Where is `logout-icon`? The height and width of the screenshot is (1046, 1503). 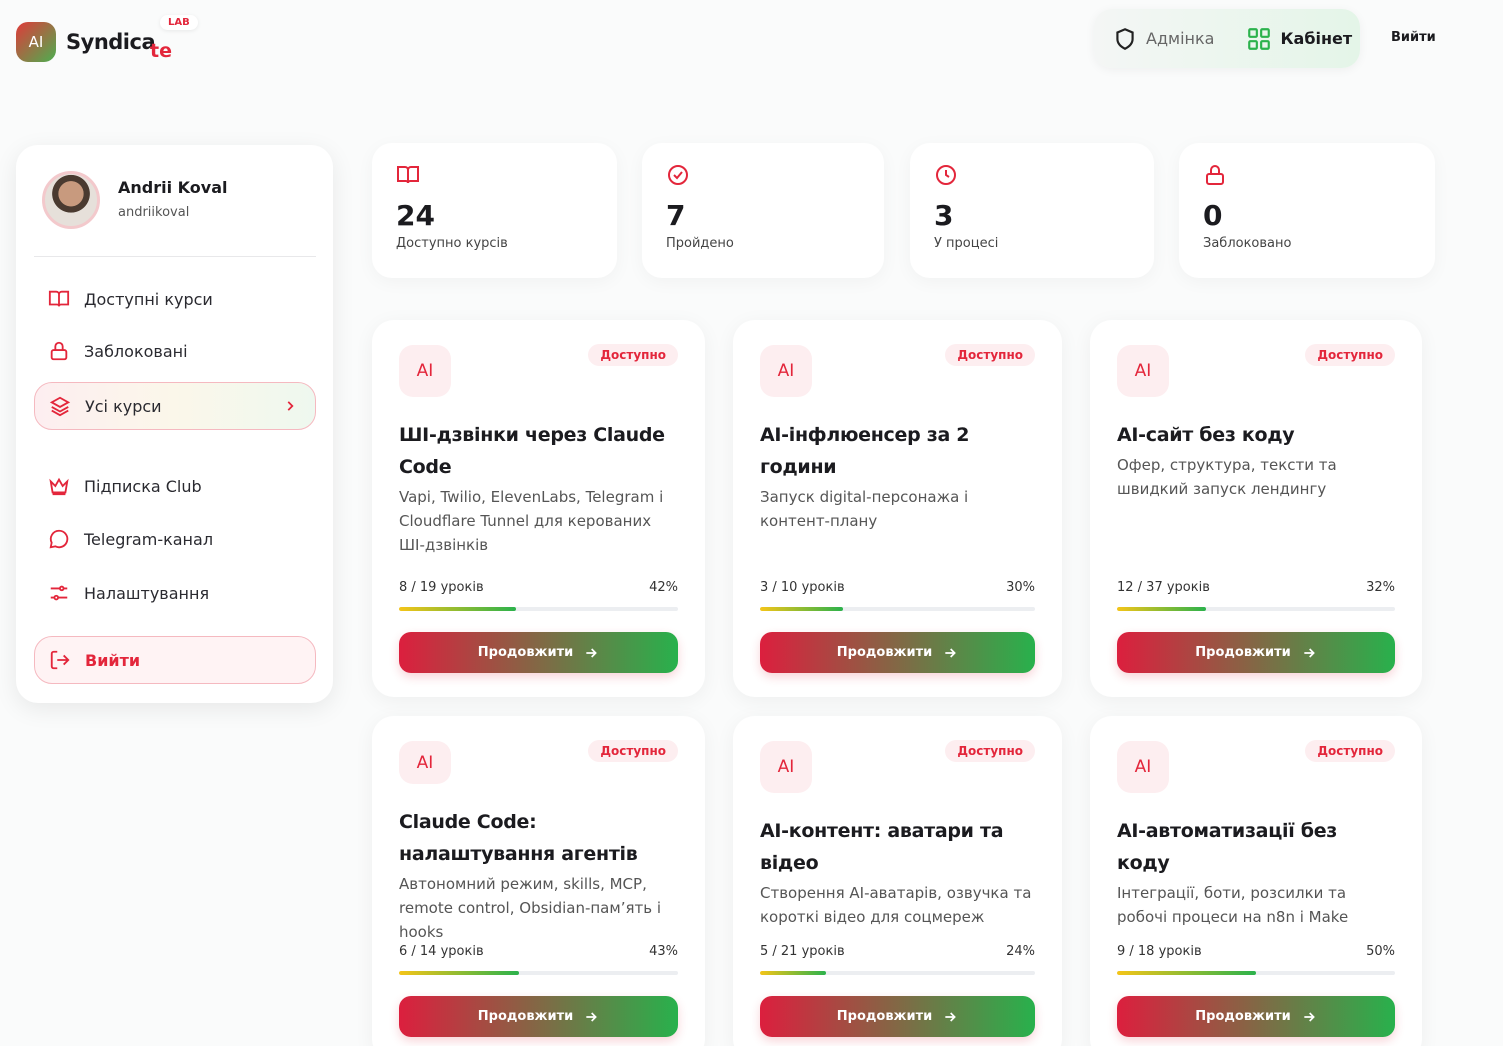
logout-icon is located at coordinates (60, 660).